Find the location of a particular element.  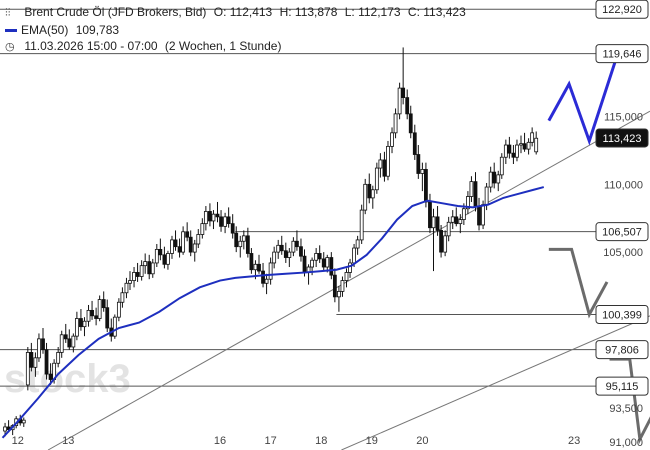

clock-icon: ◷ is located at coordinates (10, 47).